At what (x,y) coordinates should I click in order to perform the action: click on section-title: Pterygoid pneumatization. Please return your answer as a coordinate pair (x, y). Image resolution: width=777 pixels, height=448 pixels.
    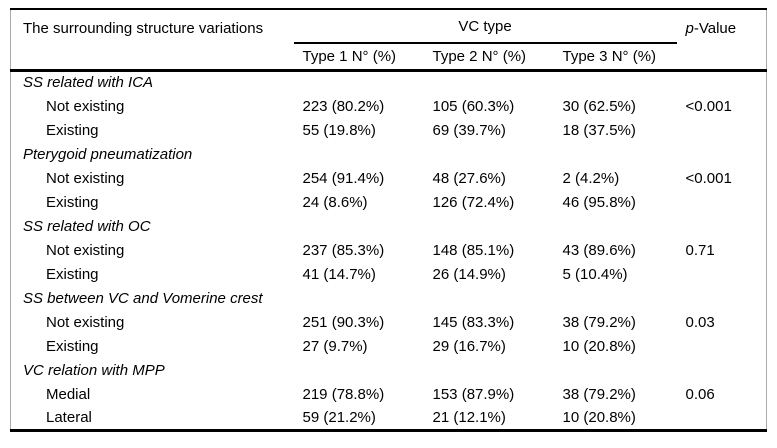
    Looking at the image, I should click on (108, 154).